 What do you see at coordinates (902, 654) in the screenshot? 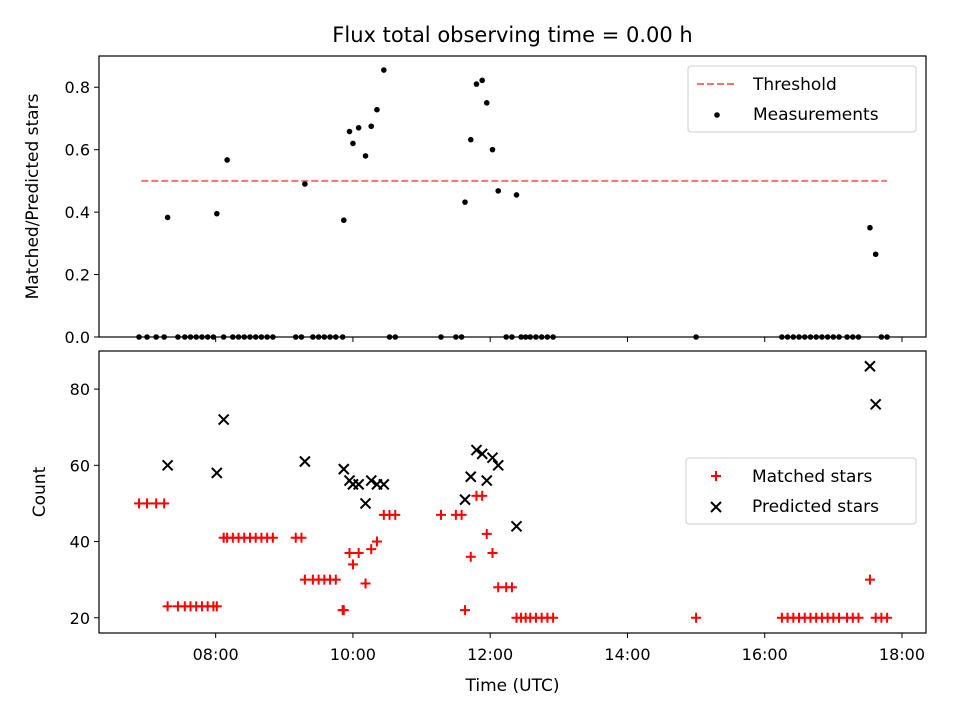
I see `x-tick-label: 18:00` at bounding box center [902, 654].